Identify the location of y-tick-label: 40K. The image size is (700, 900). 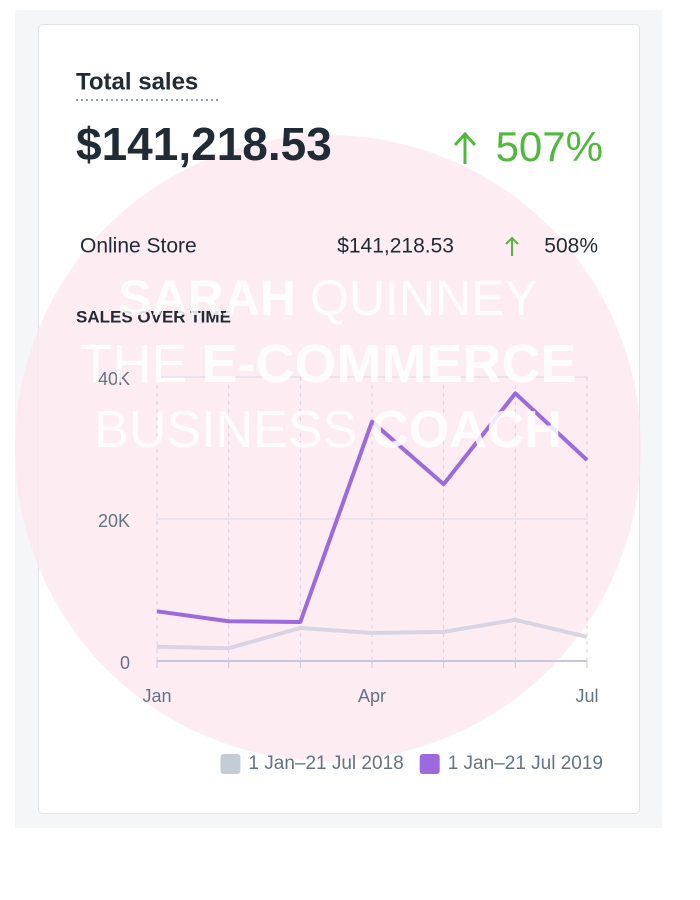
(114, 379).